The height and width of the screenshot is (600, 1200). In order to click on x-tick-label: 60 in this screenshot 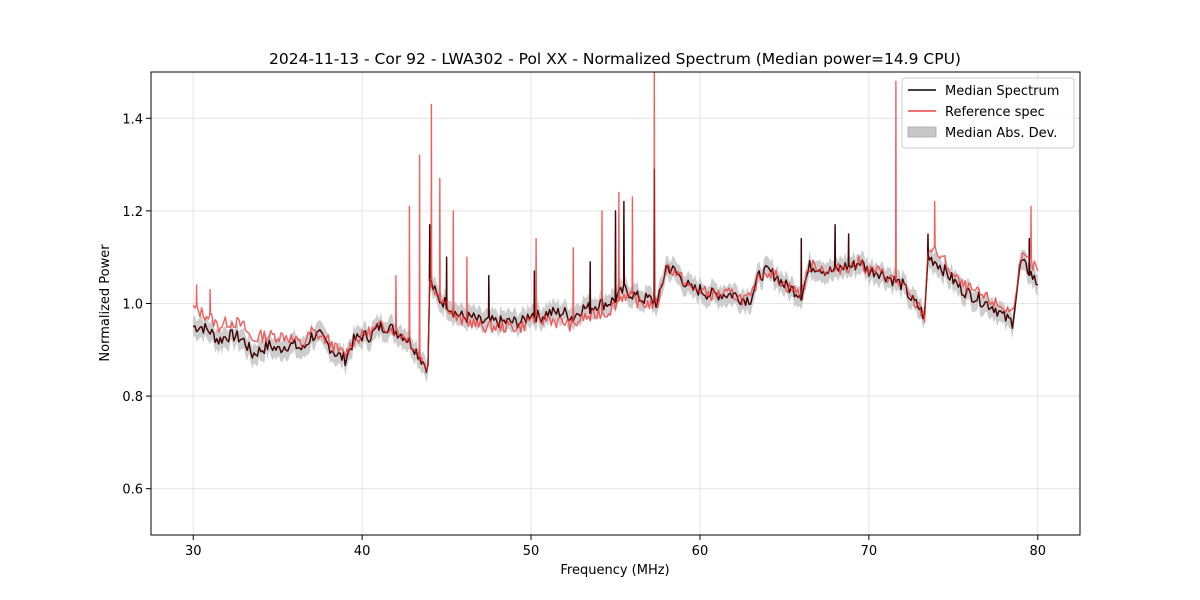, I will do `click(700, 551)`.